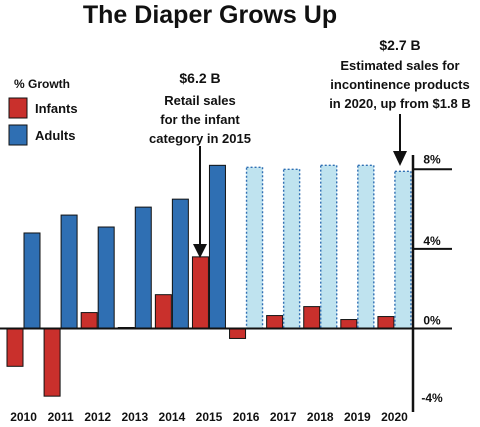 This screenshot has width=480, height=427. What do you see at coordinates (180, 263) in the screenshot?
I see `bar-adults-2014` at bounding box center [180, 263].